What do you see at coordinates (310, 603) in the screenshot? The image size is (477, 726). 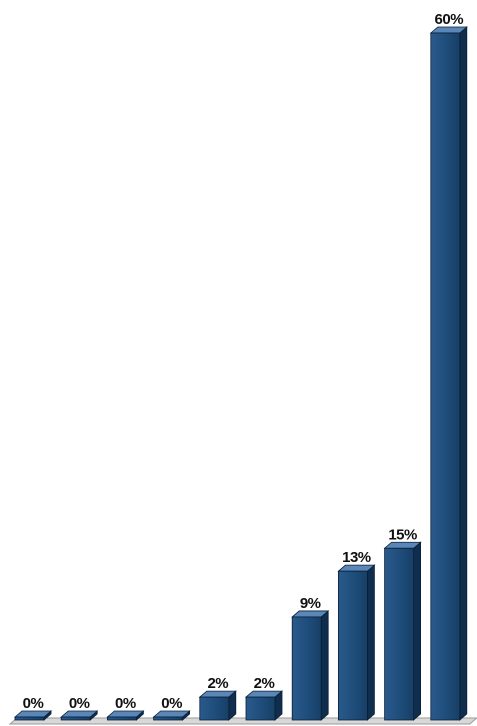 I see `data-label-7: 9%` at bounding box center [310, 603].